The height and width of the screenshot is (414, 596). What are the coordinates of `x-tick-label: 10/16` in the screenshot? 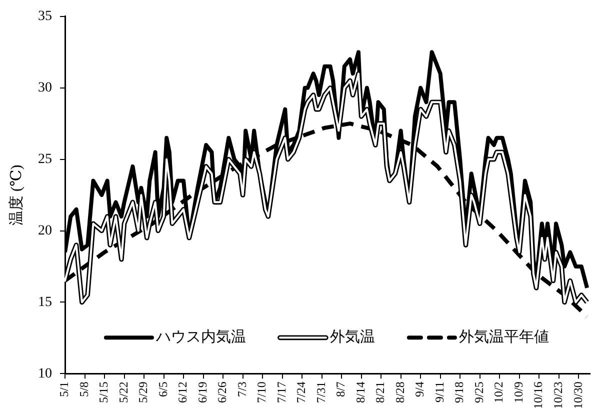 It's located at (538, 396).